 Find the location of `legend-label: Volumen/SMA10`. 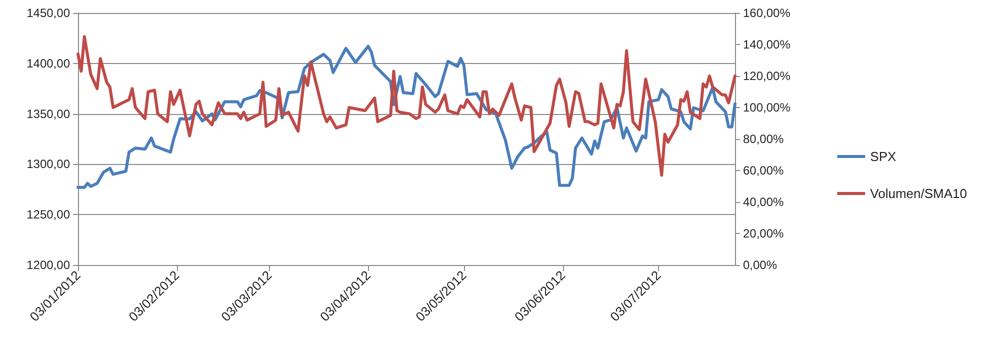

legend-label: Volumen/SMA10 is located at coordinates (919, 193).